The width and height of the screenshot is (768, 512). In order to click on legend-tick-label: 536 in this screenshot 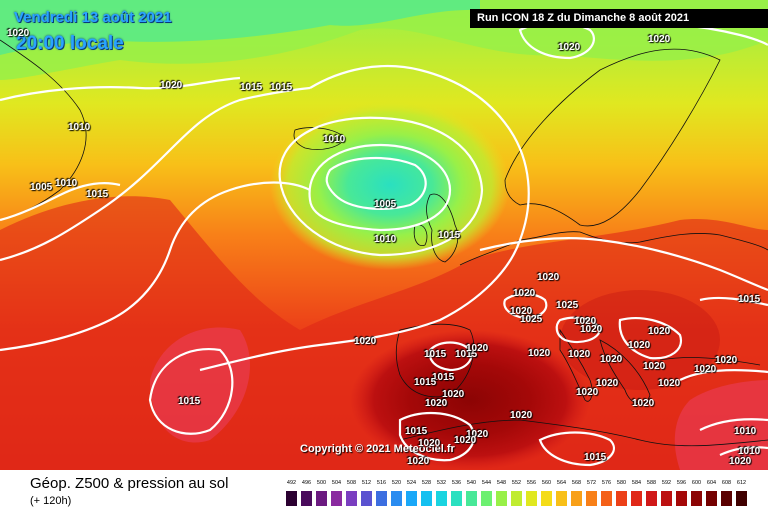, I will do `click(456, 483)`.